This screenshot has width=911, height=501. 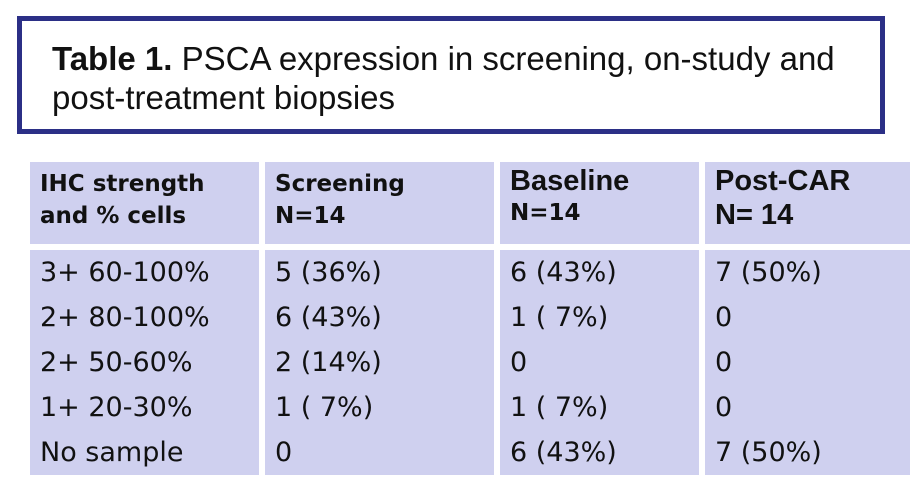 What do you see at coordinates (379, 203) in the screenshot?
I see `header-screening: Screening N=14` at bounding box center [379, 203].